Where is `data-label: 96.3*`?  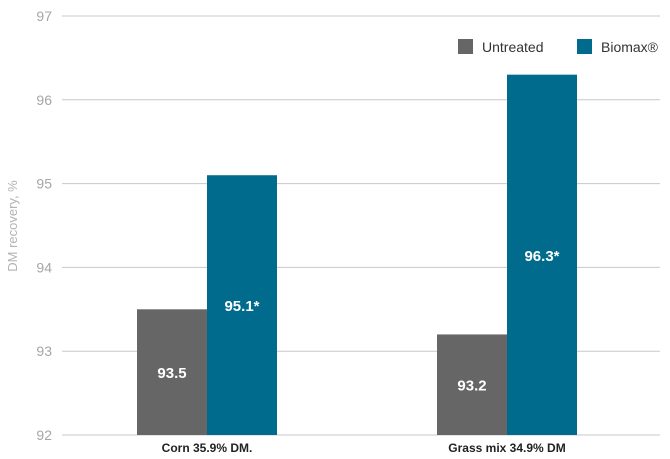
data-label: 96.3* is located at coordinates (541, 256).